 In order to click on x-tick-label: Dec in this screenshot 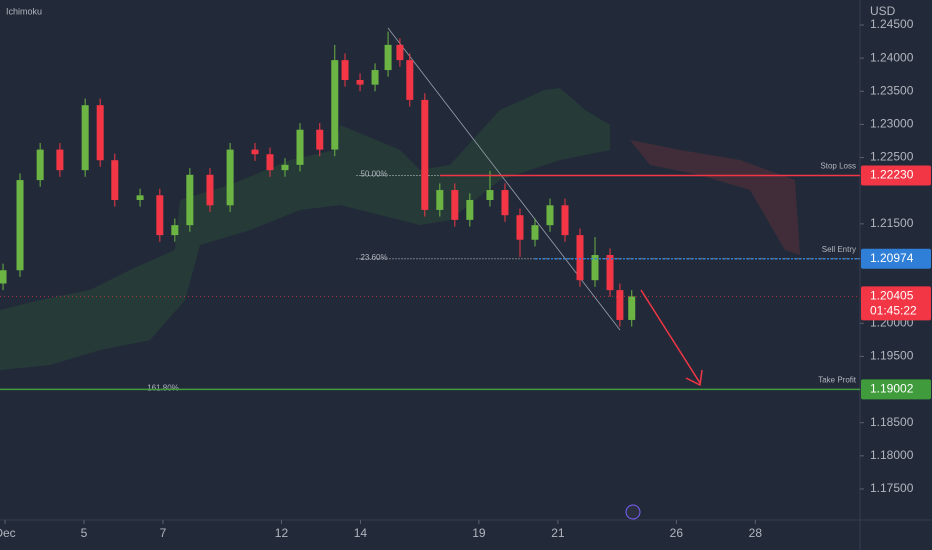, I will do `click(8, 533)`.